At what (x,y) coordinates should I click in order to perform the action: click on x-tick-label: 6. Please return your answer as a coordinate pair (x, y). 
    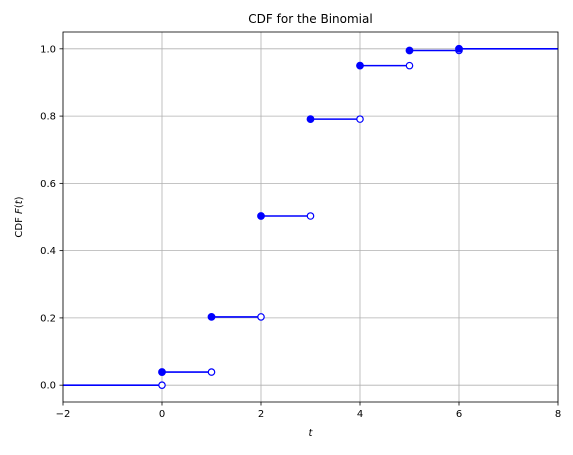
    Looking at the image, I should click on (459, 414).